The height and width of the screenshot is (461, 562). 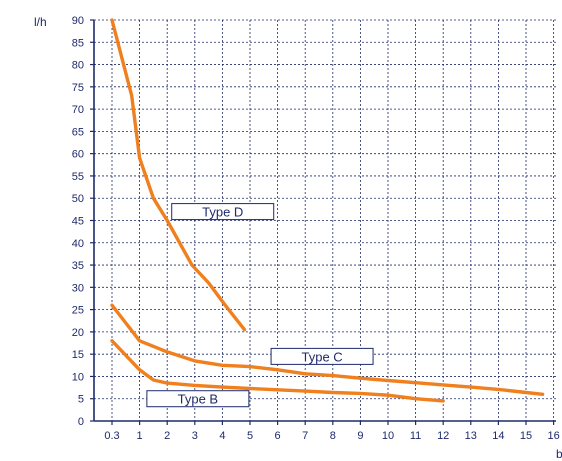 I want to click on series-label: Type B, so click(x=198, y=399).